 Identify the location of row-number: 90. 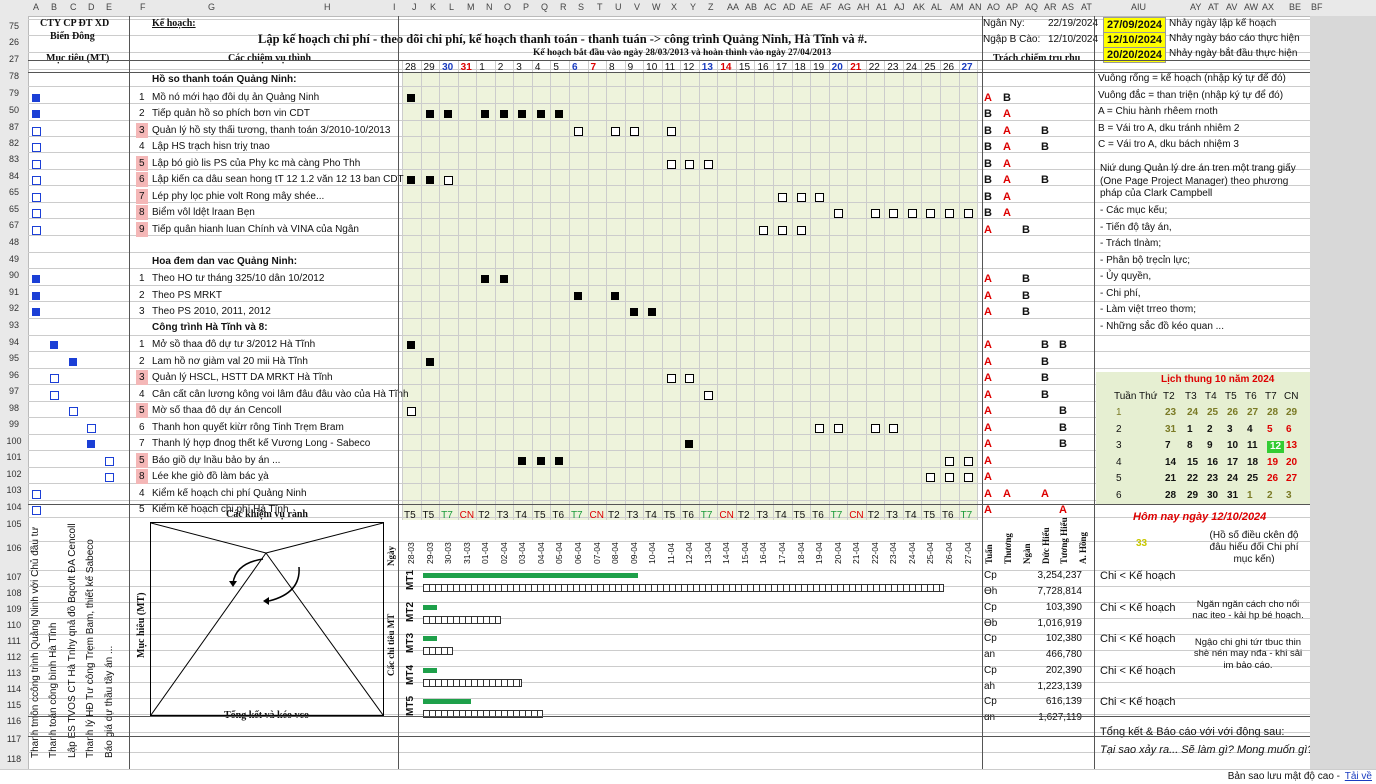
(13, 275).